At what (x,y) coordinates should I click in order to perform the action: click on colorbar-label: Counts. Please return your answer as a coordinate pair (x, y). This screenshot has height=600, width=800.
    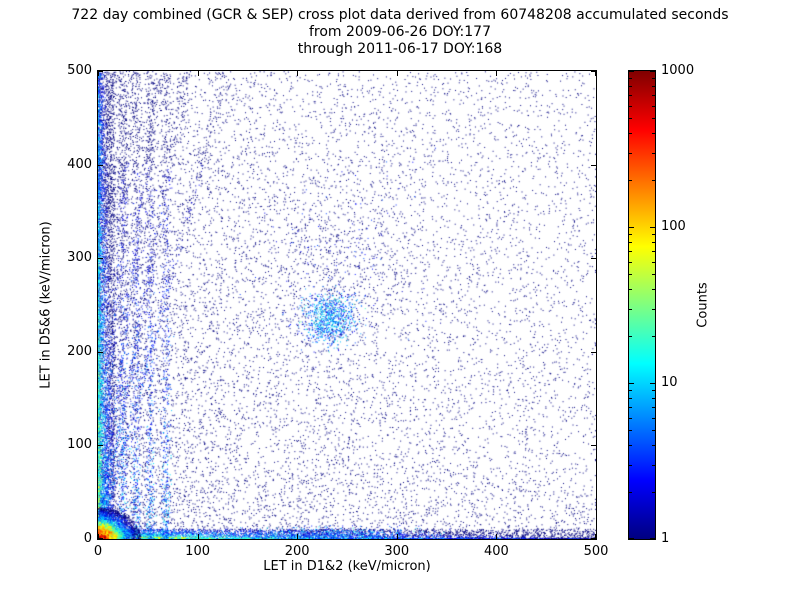
    Looking at the image, I should click on (703, 305).